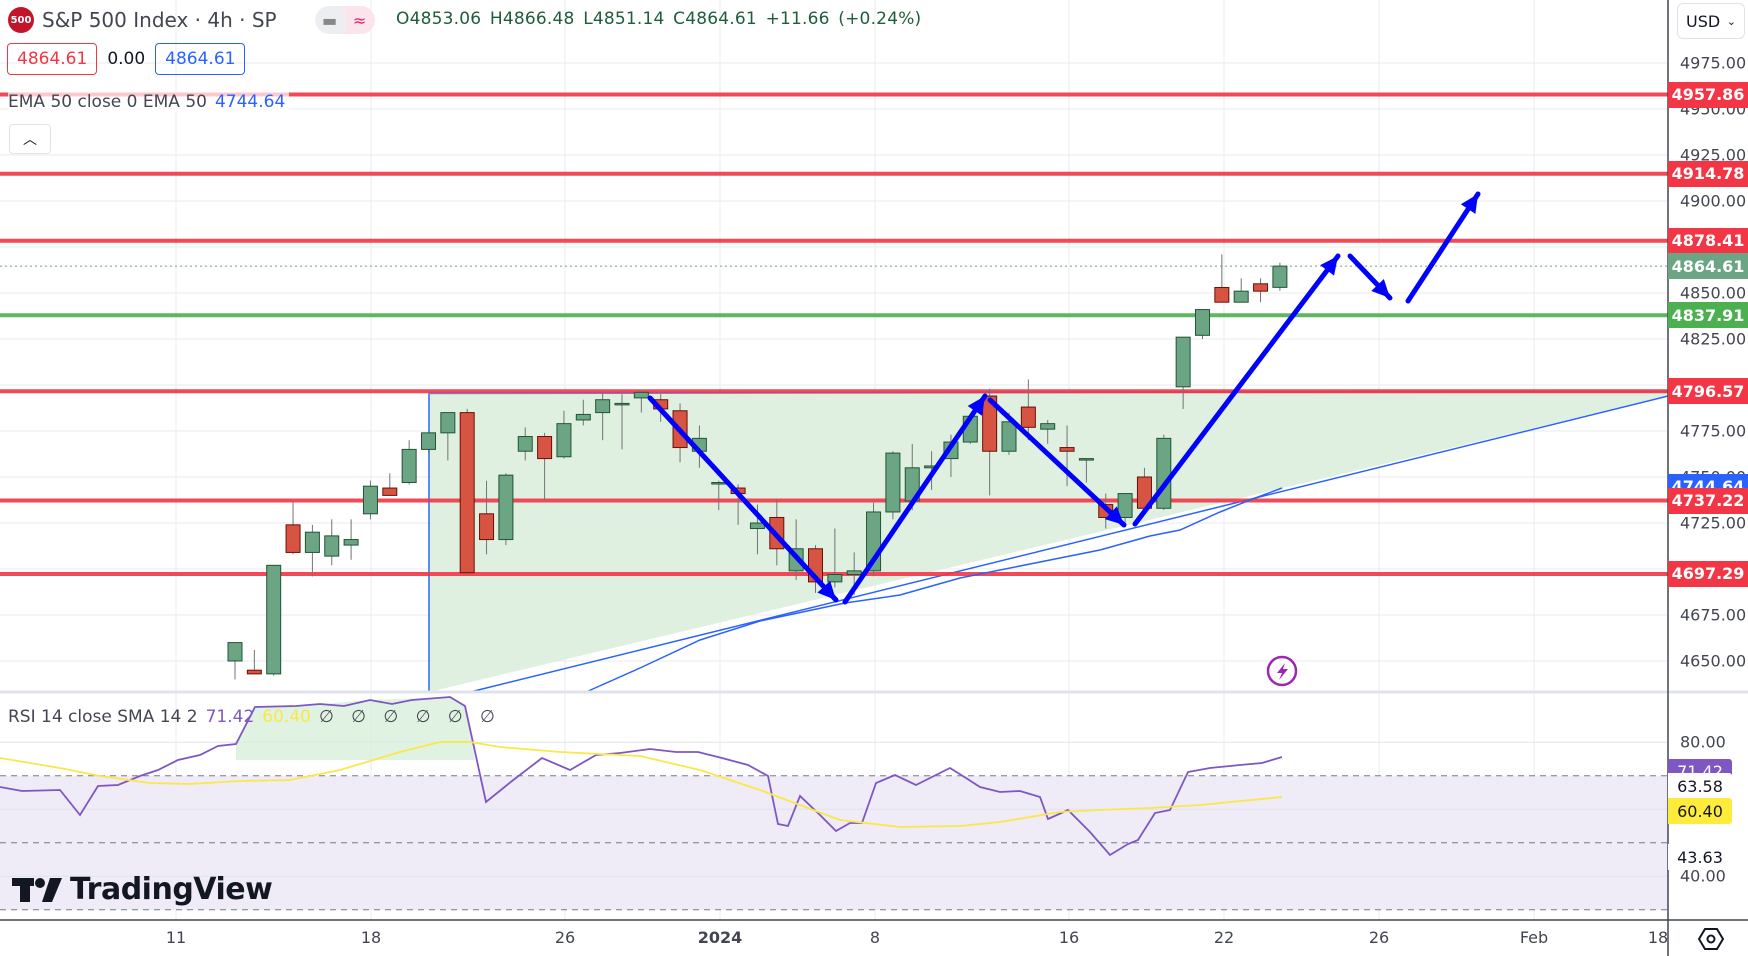  I want to click on time-label: 8, so click(875, 937).